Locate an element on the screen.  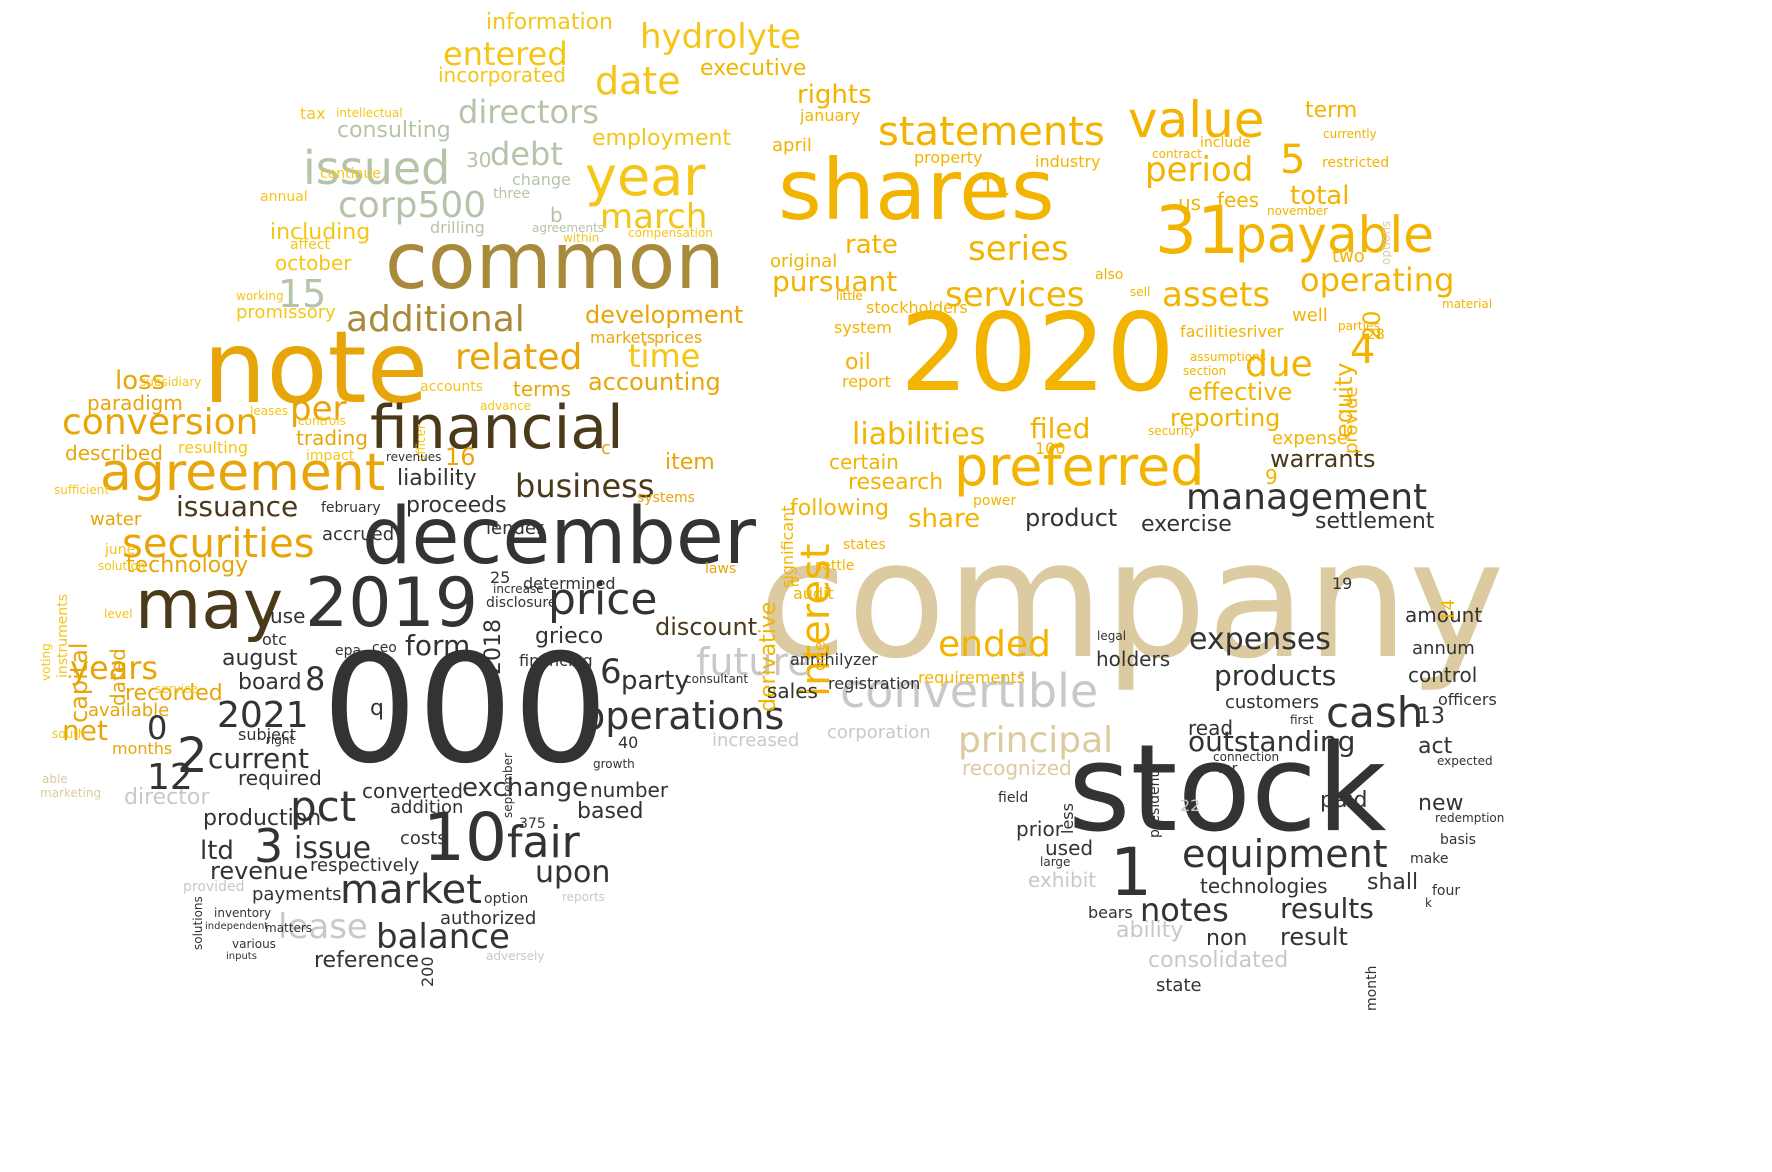
word-entered: entered is located at coordinates (505, 54).